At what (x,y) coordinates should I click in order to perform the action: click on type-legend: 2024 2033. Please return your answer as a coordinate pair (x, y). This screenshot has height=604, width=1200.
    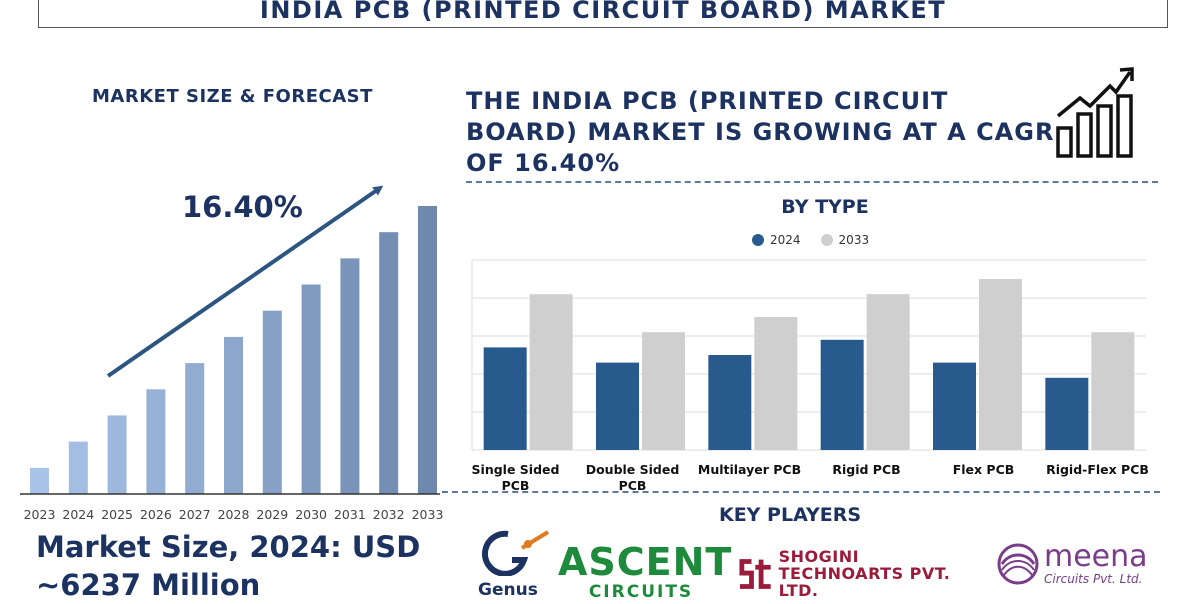
    Looking at the image, I should click on (810, 240).